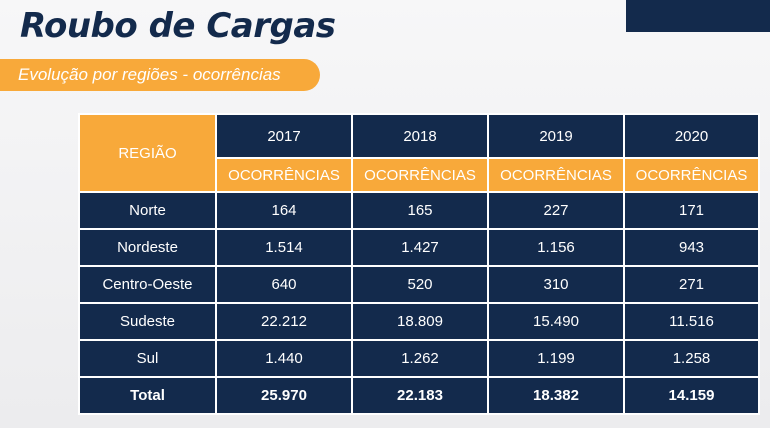 The width and height of the screenshot is (770, 428). Describe the element at coordinates (698, 16) in the screenshot. I see `corner-accent-bar` at that location.